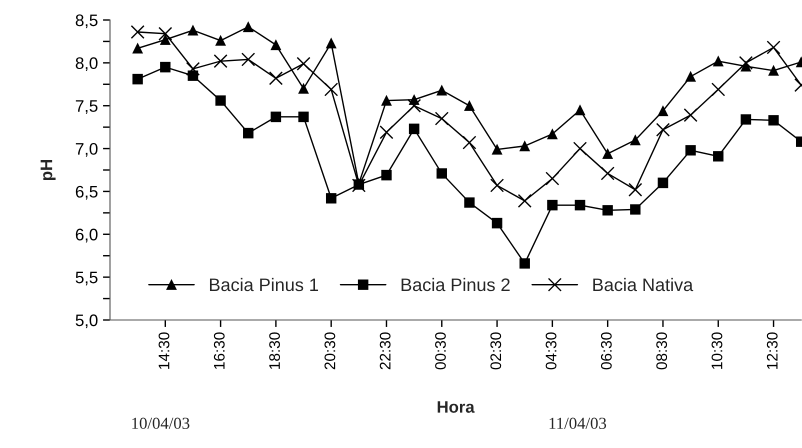  What do you see at coordinates (87, 235) in the screenshot?
I see `y-tick-label: 6,0` at bounding box center [87, 235].